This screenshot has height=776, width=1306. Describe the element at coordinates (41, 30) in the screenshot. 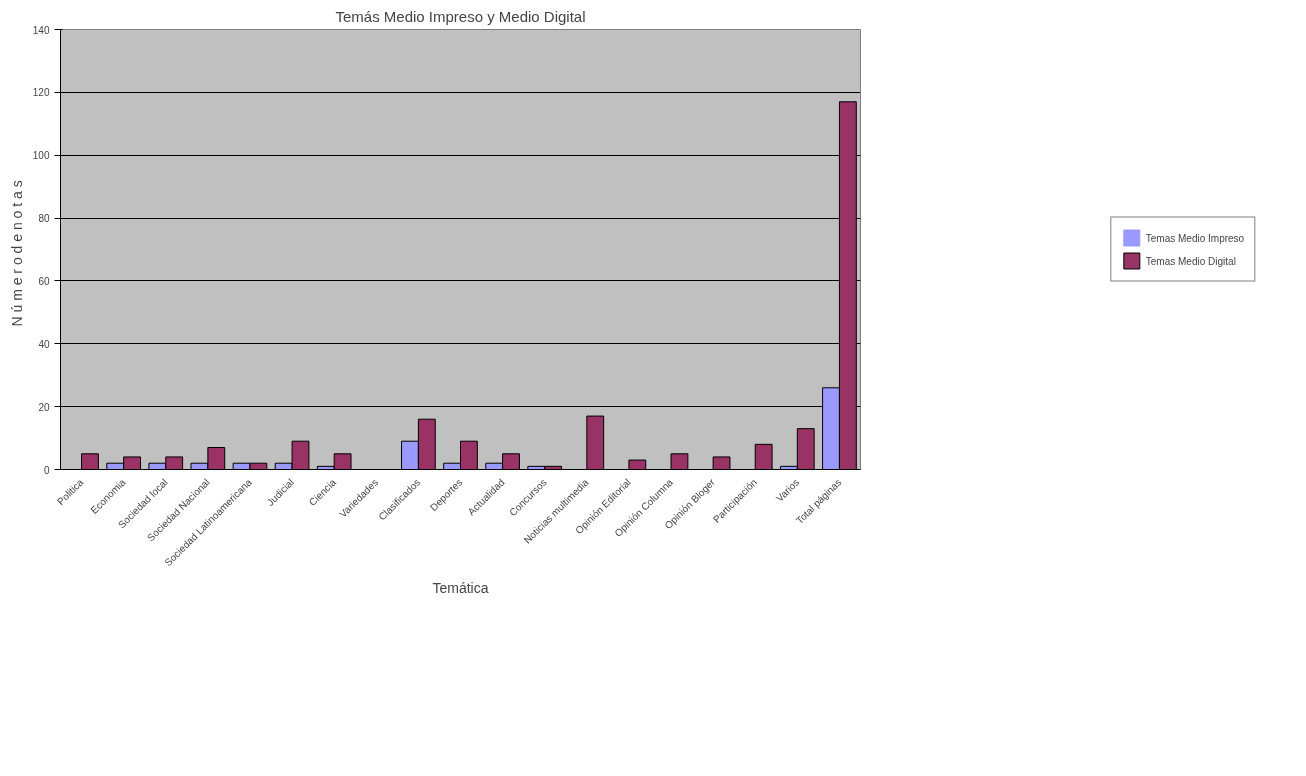

I see `y-tick-label: 140` at that location.